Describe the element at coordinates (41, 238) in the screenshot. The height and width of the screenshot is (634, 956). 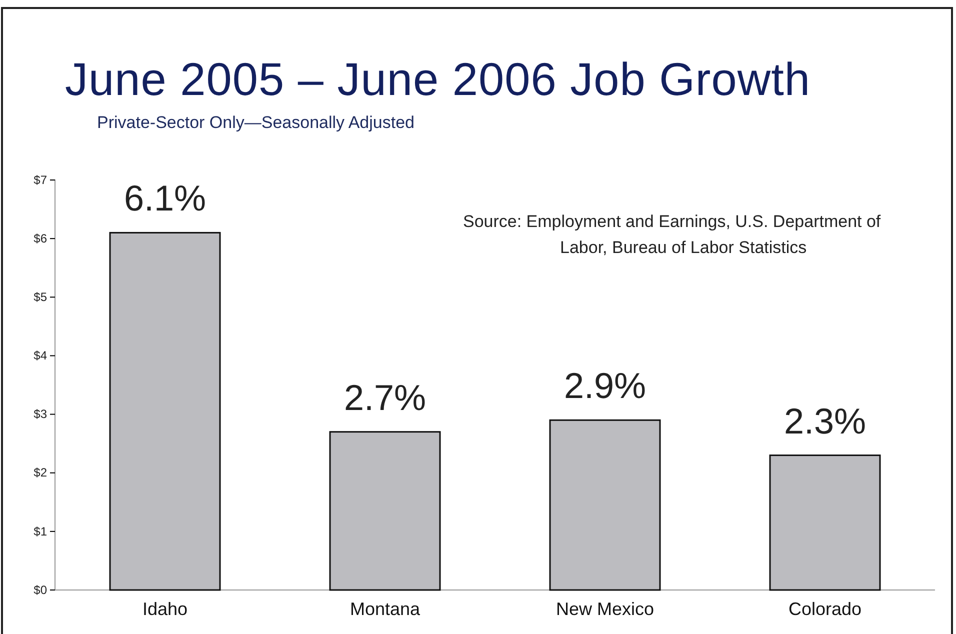
I see `y-tick-label: $6` at that location.